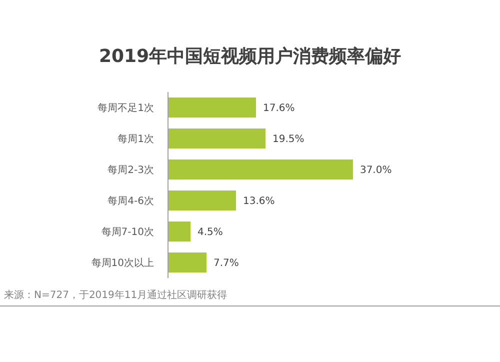  I want to click on y-tick-label: 每周10次以上, so click(122, 263).